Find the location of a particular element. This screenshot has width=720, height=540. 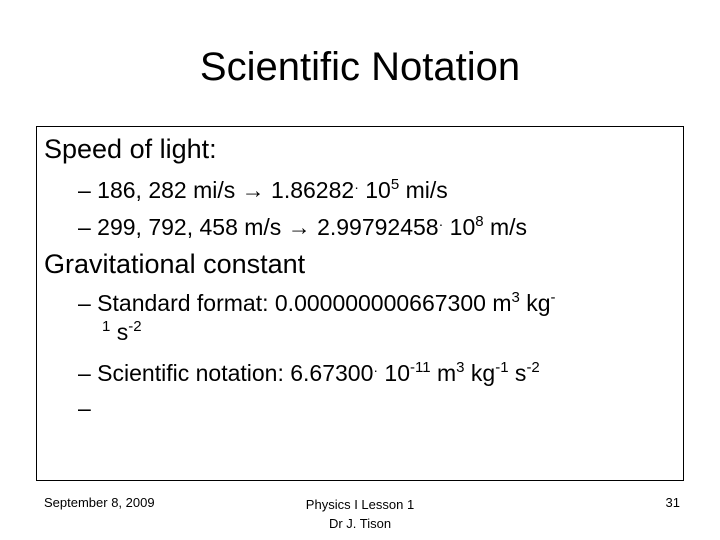

footer-course-title: Physics I Lesson 1 is located at coordinates (360, 504).